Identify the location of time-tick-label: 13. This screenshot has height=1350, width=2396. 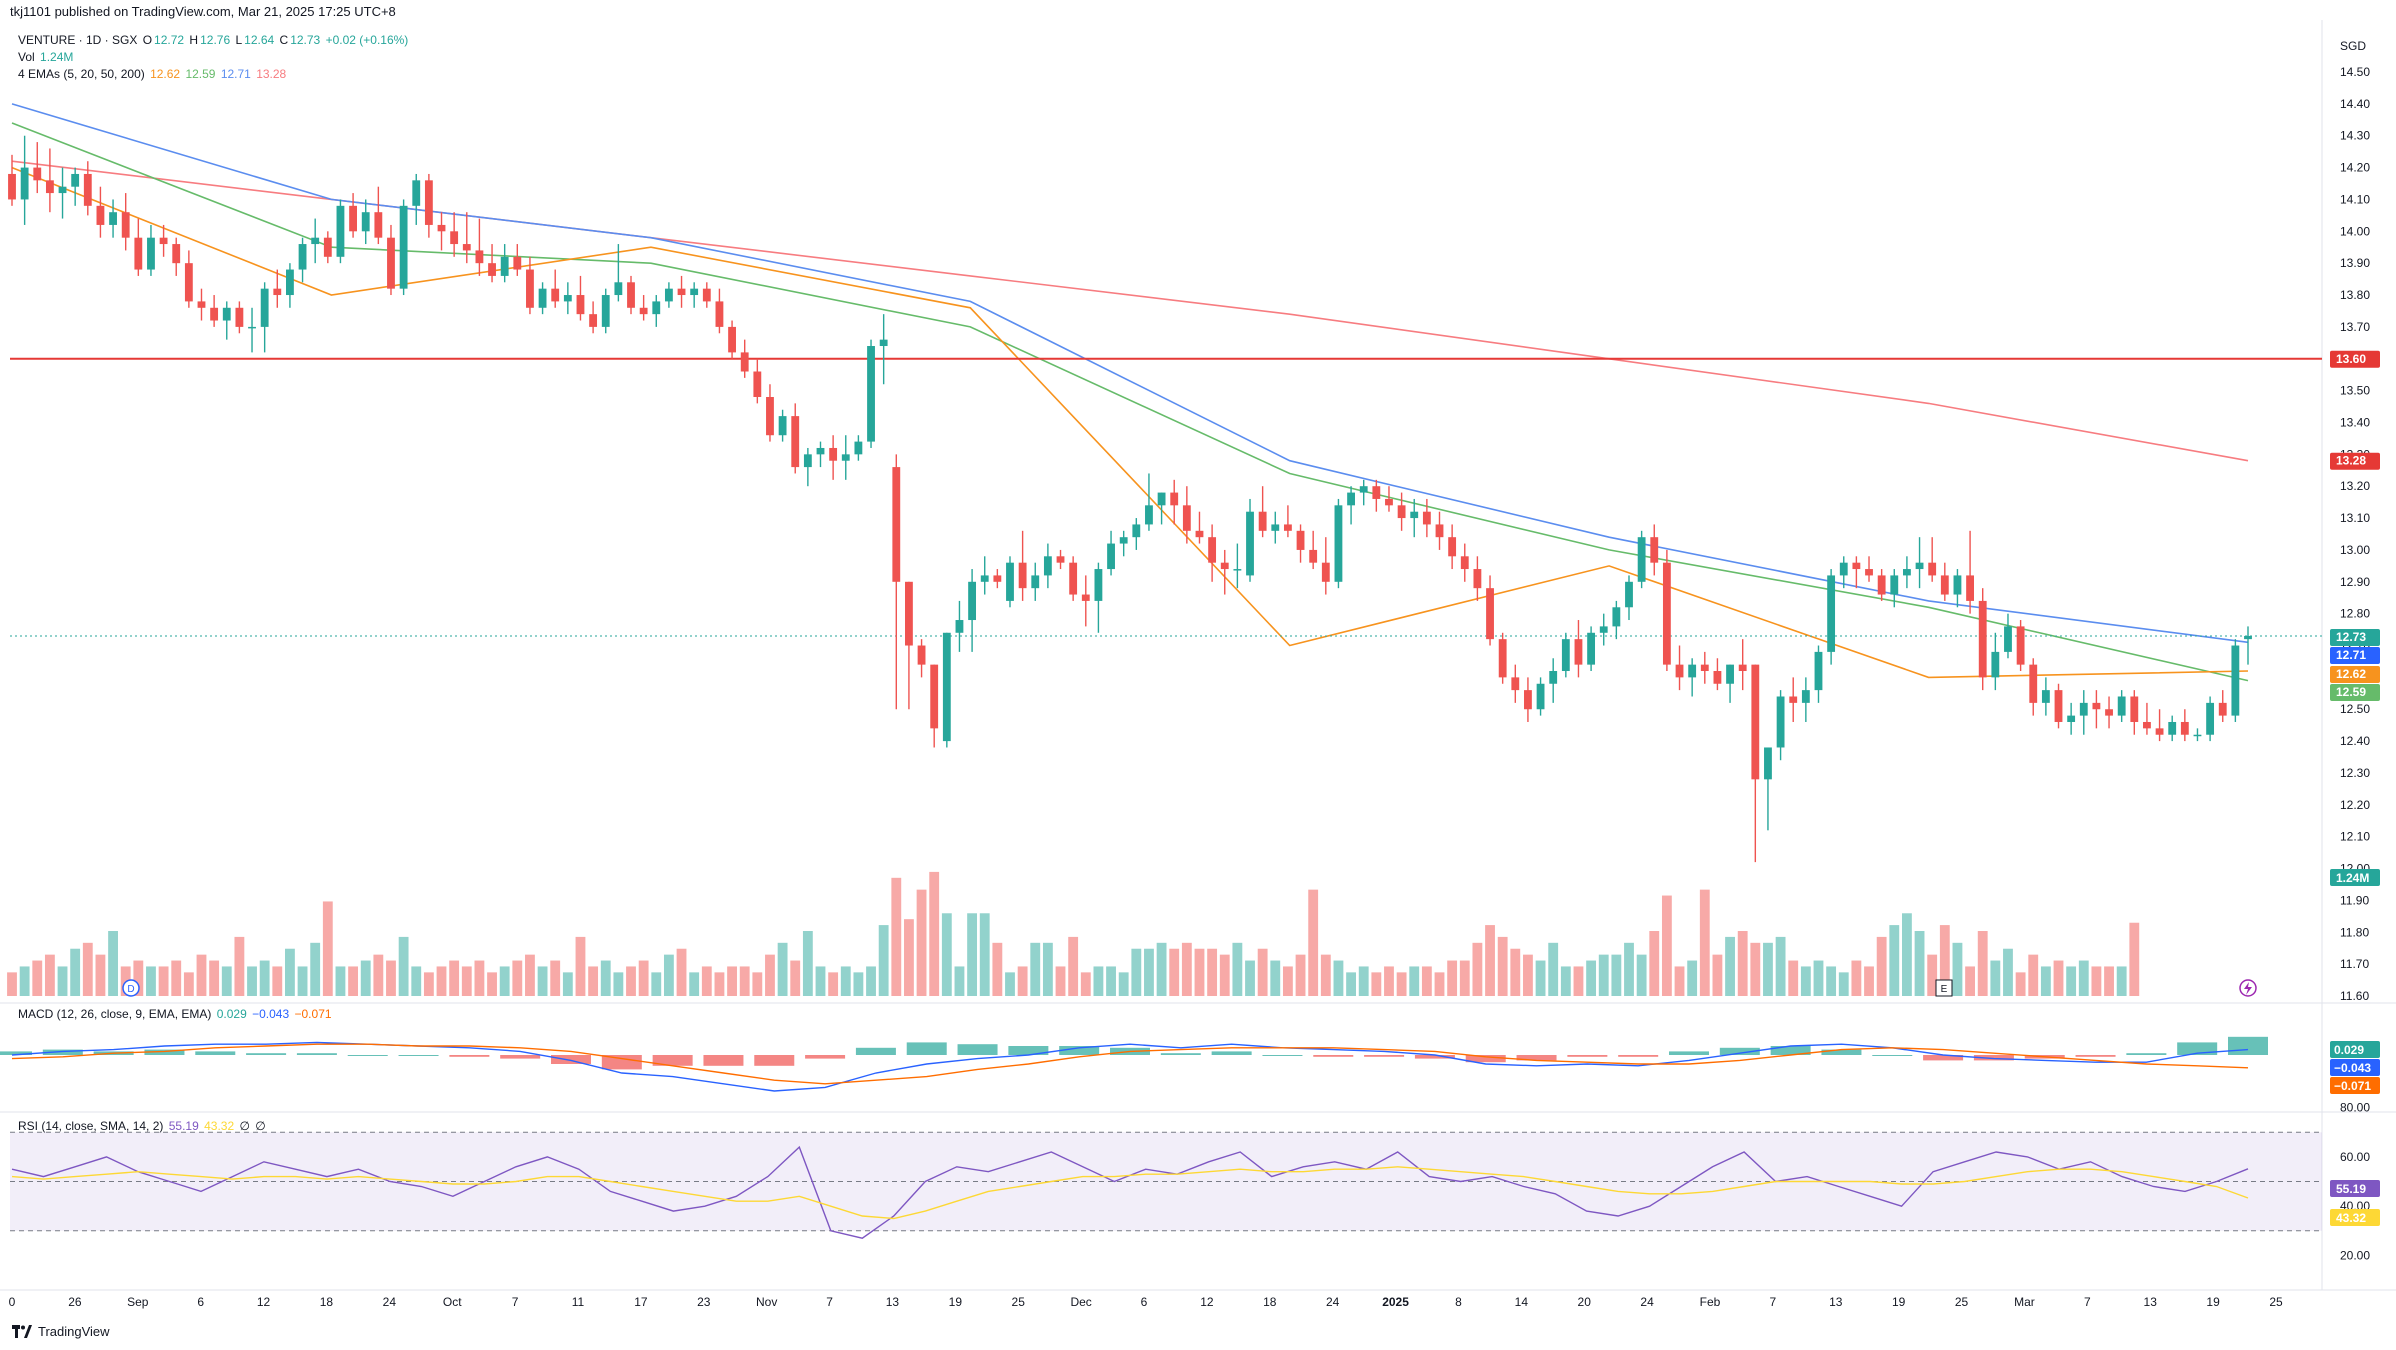
(1836, 1302).